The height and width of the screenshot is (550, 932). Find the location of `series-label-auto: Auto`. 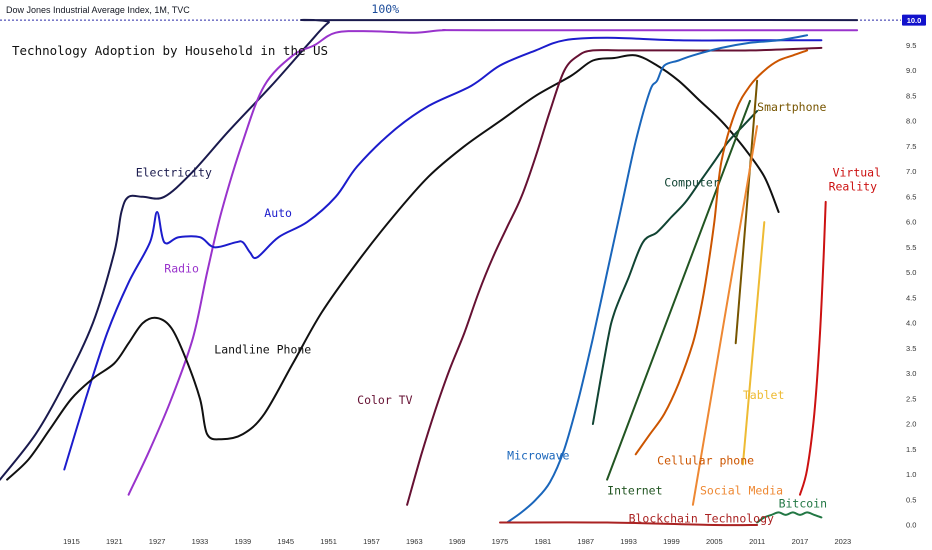

series-label-auto: Auto is located at coordinates (278, 213).